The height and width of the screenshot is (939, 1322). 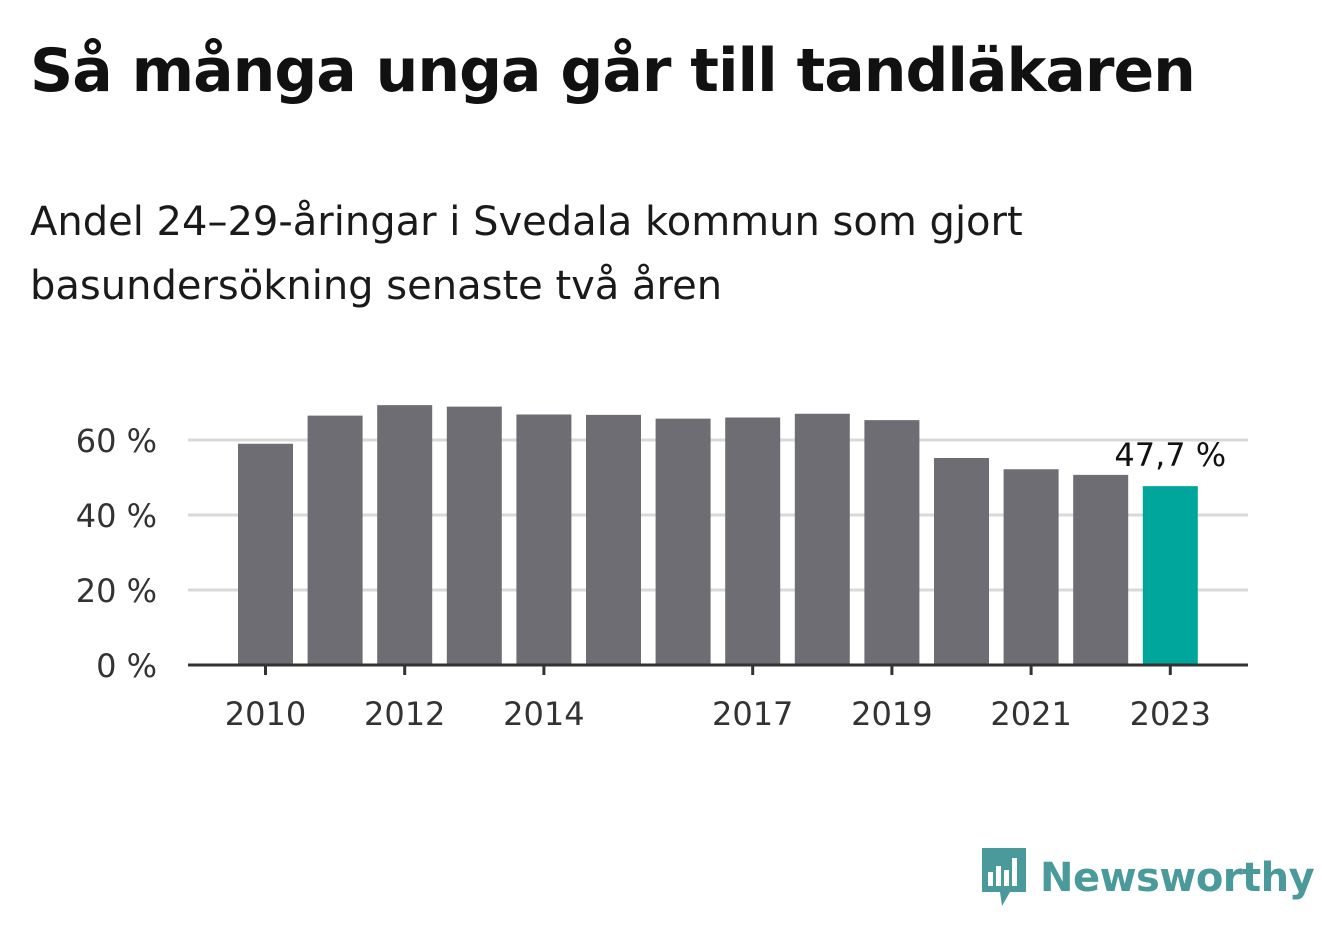 I want to click on data-label-2023: 47,7 %, so click(x=1170, y=455).